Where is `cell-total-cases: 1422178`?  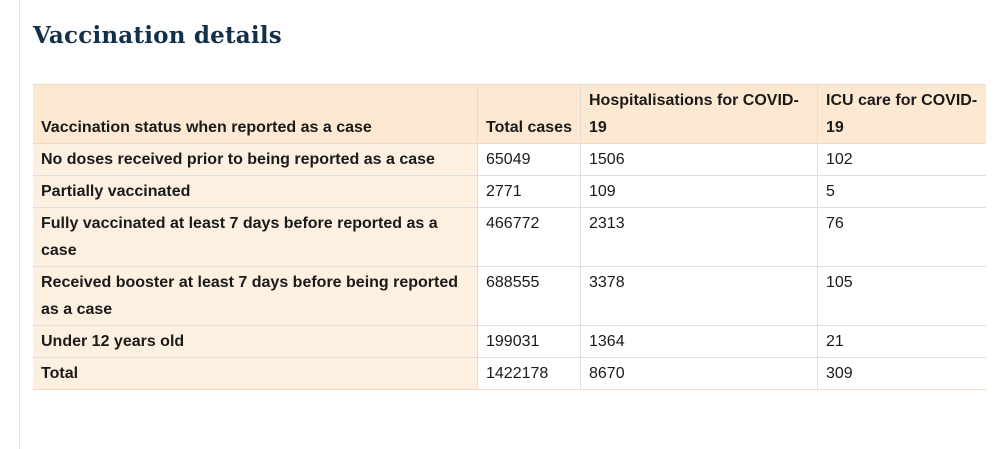 cell-total-cases: 1422178 is located at coordinates (529, 373).